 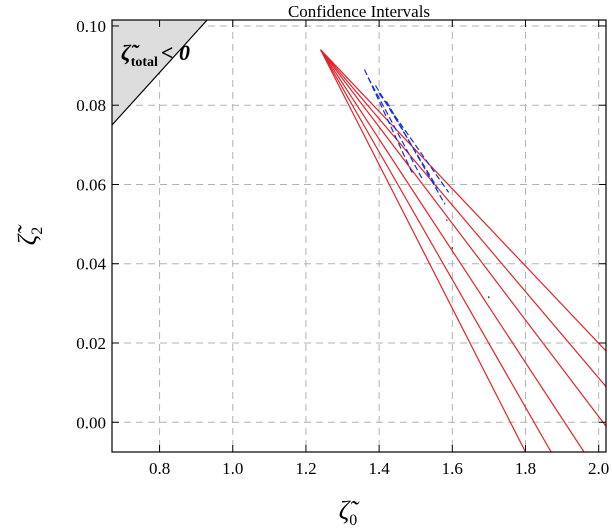 What do you see at coordinates (29, 235) in the screenshot?
I see `y-axis-label: ζ̃2` at bounding box center [29, 235].